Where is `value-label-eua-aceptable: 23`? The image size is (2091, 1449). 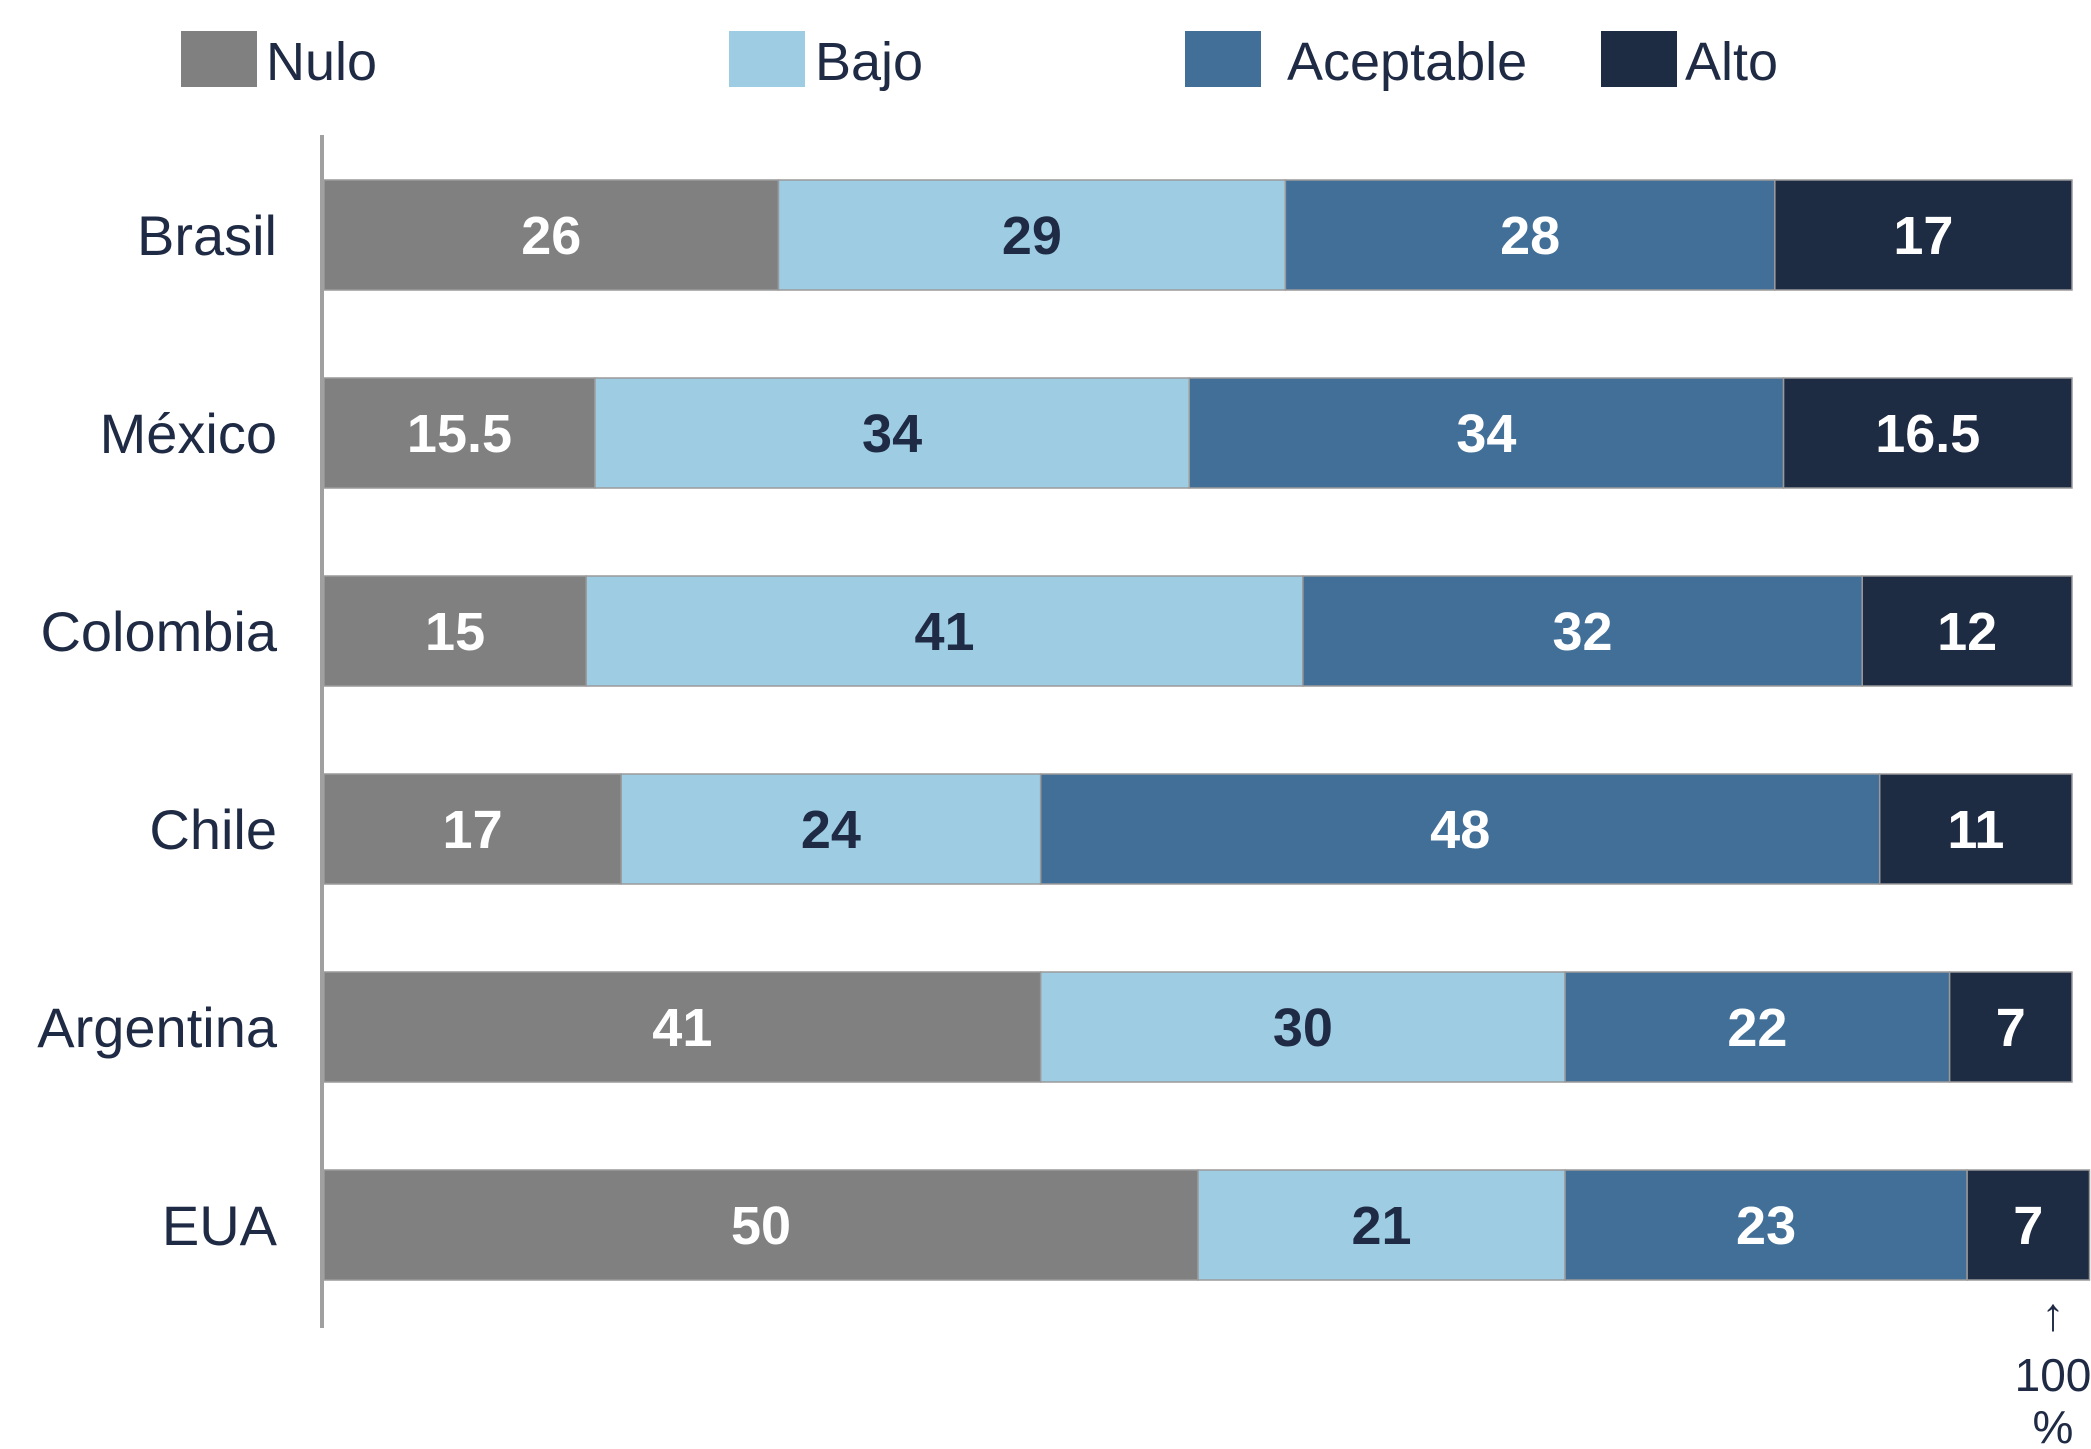
value-label-eua-aceptable: 23 is located at coordinates (1766, 1226).